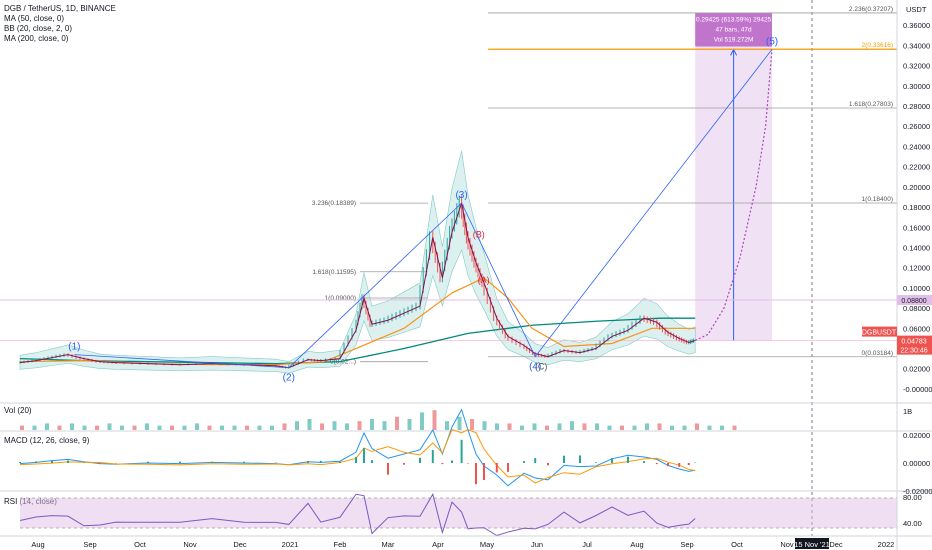 The width and height of the screenshot is (932, 550). What do you see at coordinates (37, 544) in the screenshot?
I see `x-tick-label: Aug` at bounding box center [37, 544].